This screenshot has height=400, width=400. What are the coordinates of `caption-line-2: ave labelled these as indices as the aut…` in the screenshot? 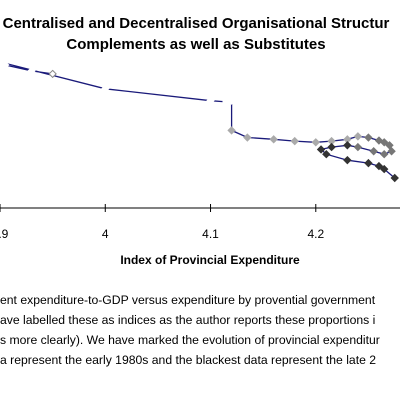 It's located at (188, 320).